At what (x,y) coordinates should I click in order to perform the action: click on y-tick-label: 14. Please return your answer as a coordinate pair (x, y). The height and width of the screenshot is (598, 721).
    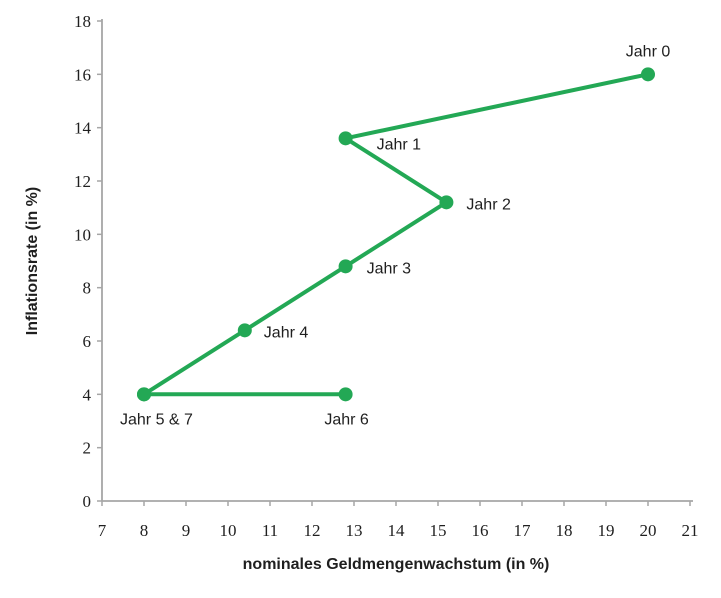
    Looking at the image, I should click on (83, 128).